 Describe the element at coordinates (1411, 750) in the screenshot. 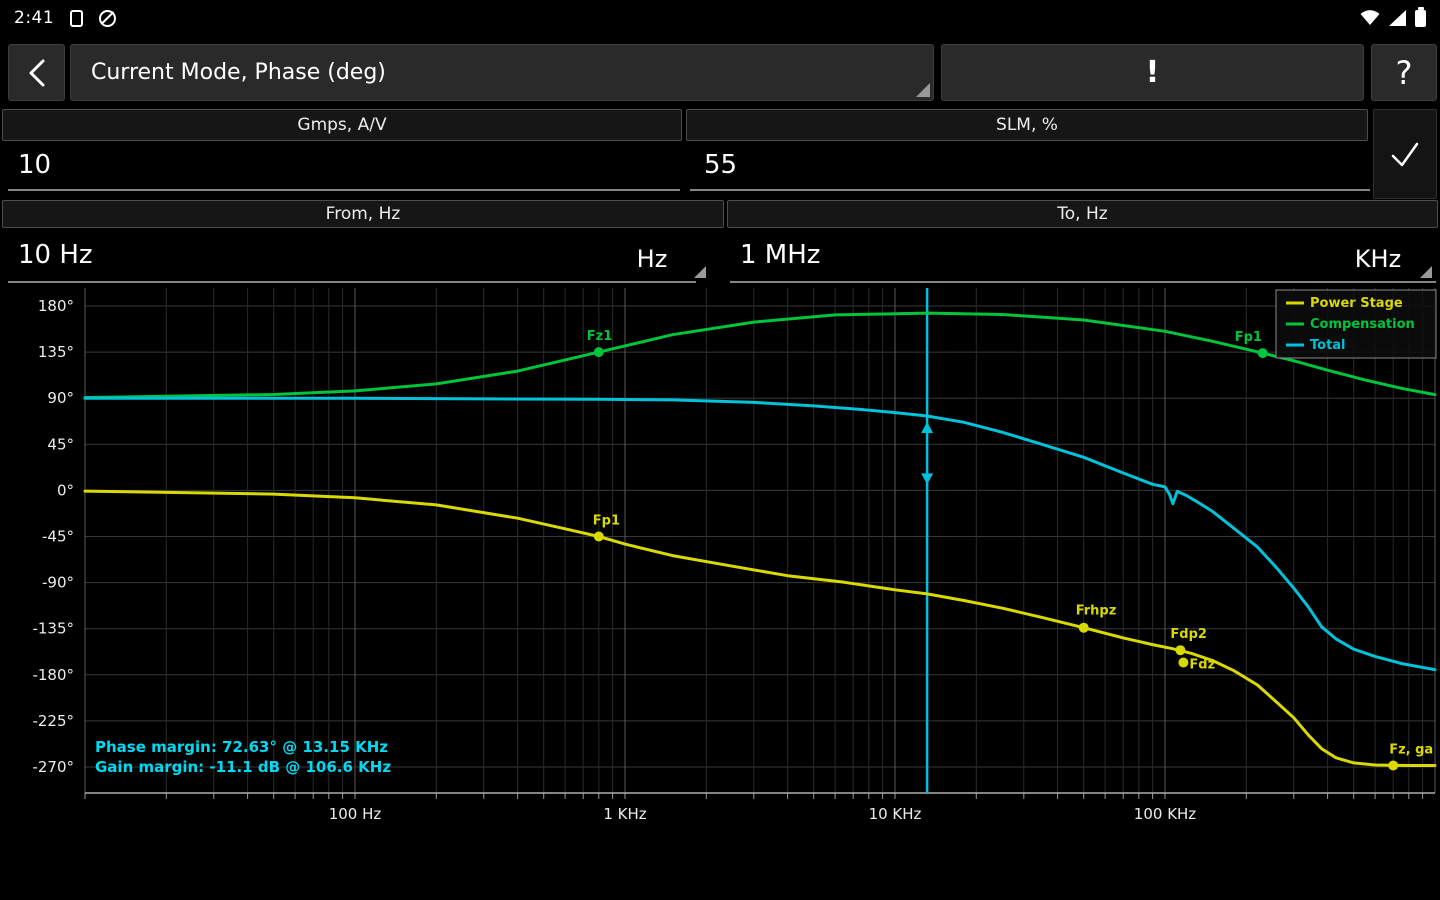

I see `svg-text: Fz, ga` at that location.